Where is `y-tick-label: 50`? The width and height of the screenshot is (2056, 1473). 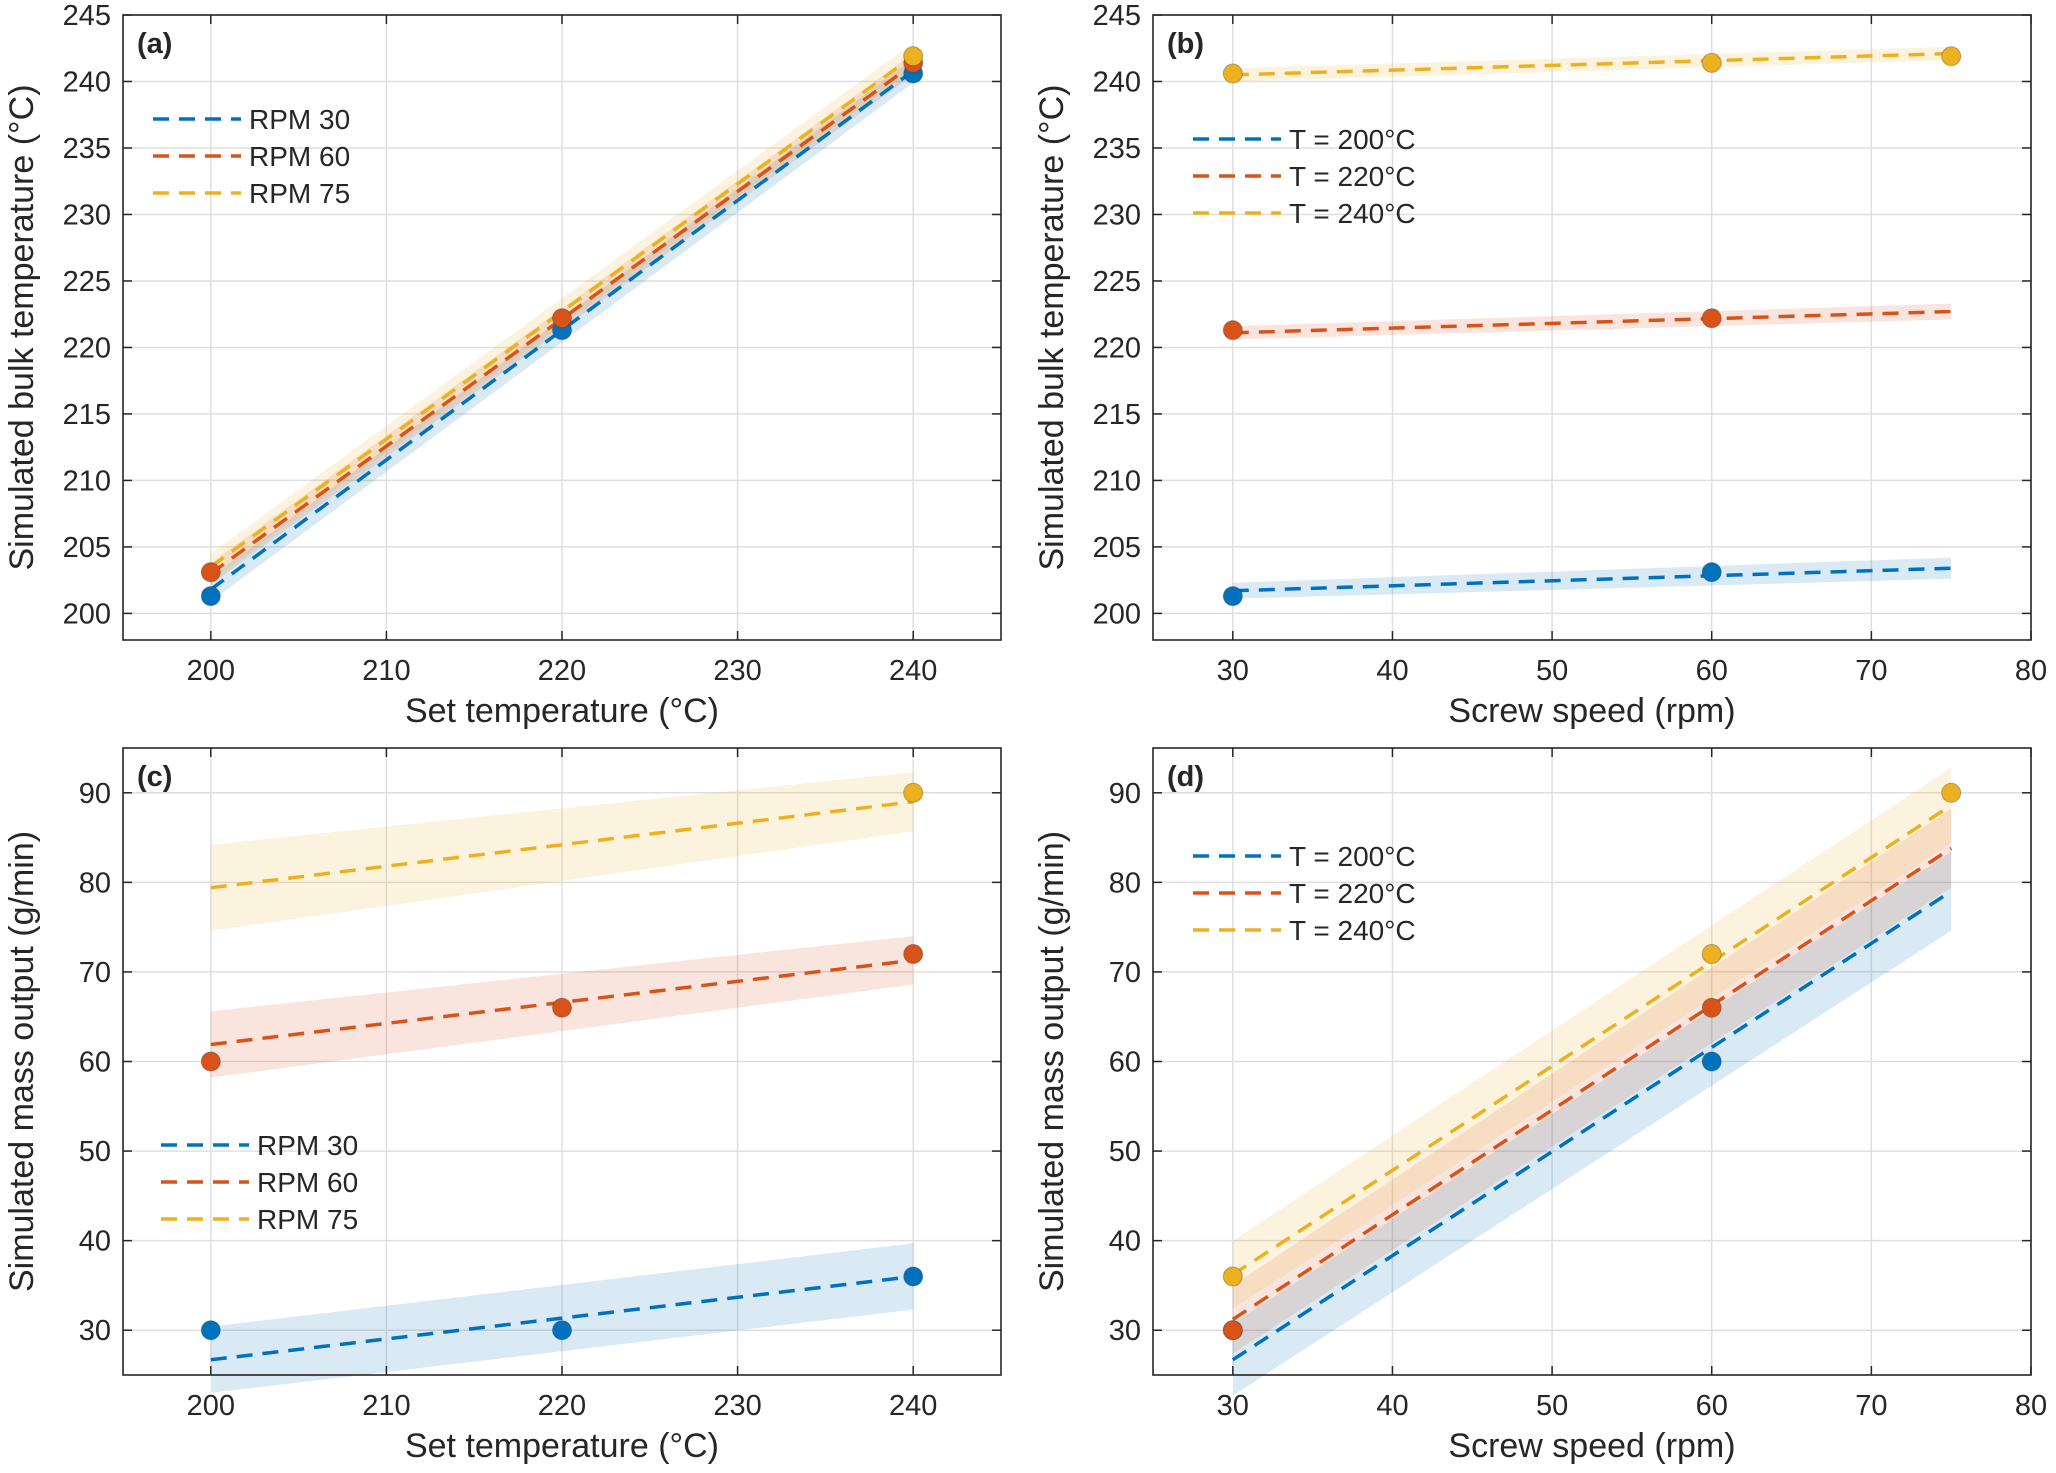 y-tick-label: 50 is located at coordinates (1125, 1152).